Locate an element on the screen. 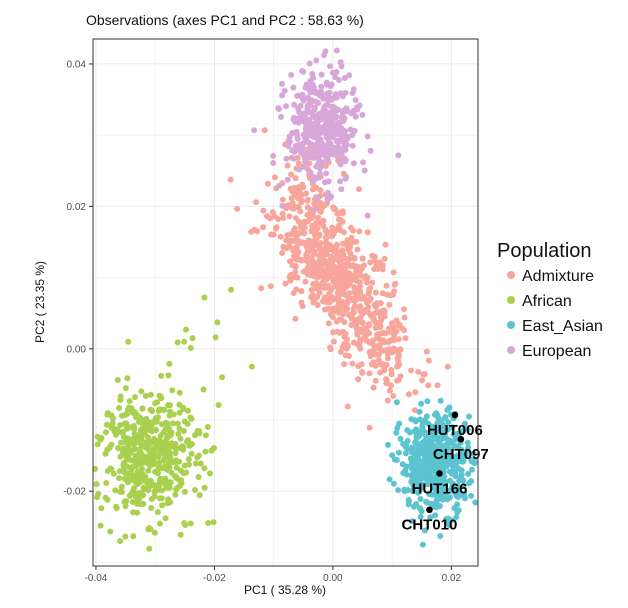  x-tick-label: -0.02 is located at coordinates (214, 578).